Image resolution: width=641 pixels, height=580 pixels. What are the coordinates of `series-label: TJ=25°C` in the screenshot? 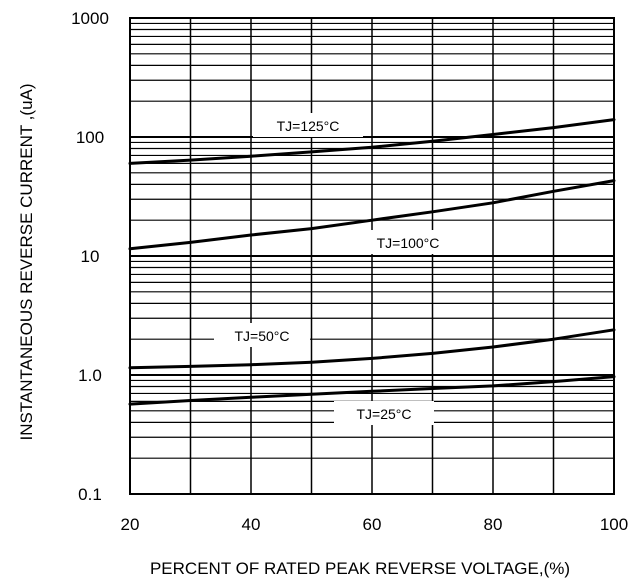 It's located at (383, 414).